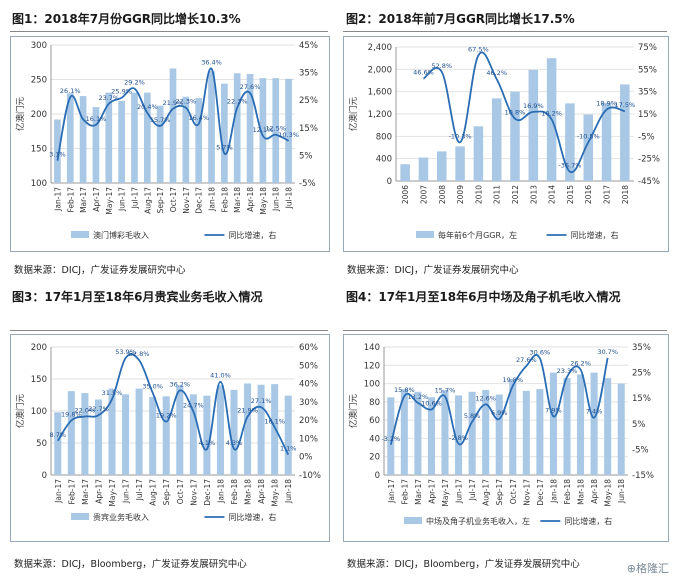 The image size is (675, 580). Describe the element at coordinates (588, 194) in the screenshot. I see `x-tick-label: 2016` at that location.